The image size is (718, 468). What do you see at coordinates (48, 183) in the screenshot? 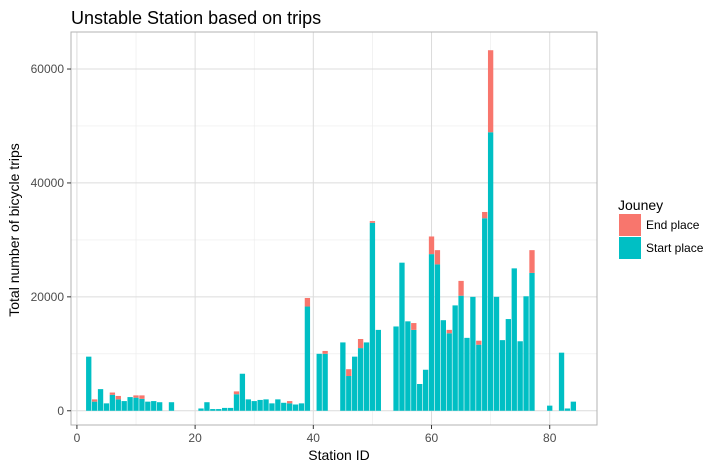
I see `y-tick-label: 40000` at bounding box center [48, 183].